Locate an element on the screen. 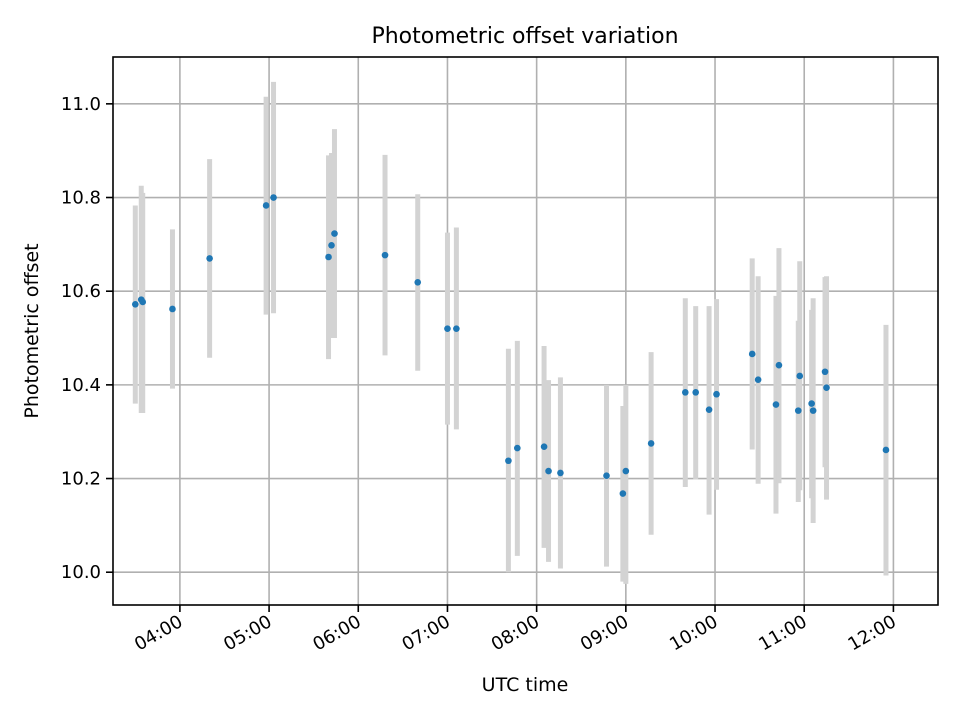  x-tick-label: 11:00 is located at coordinates (782, 633).